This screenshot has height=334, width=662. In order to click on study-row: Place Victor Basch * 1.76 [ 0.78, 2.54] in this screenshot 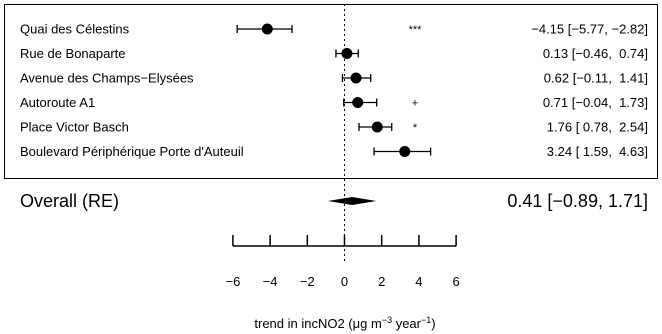, I will do `click(334, 127)`.